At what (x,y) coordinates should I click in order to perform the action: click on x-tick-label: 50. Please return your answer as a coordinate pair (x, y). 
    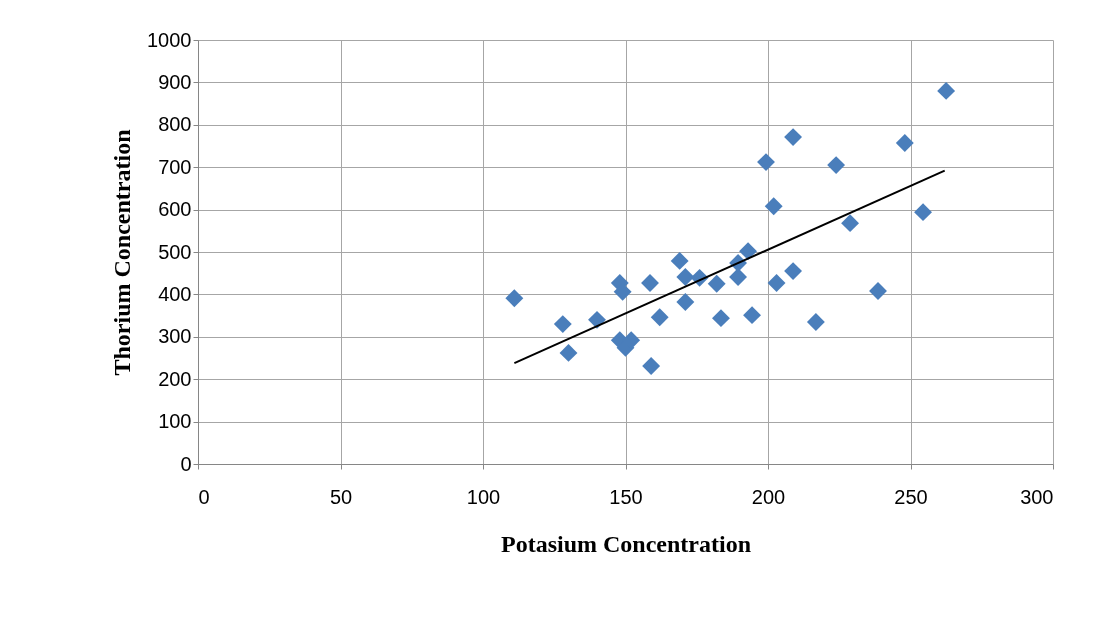
    Looking at the image, I should click on (341, 496).